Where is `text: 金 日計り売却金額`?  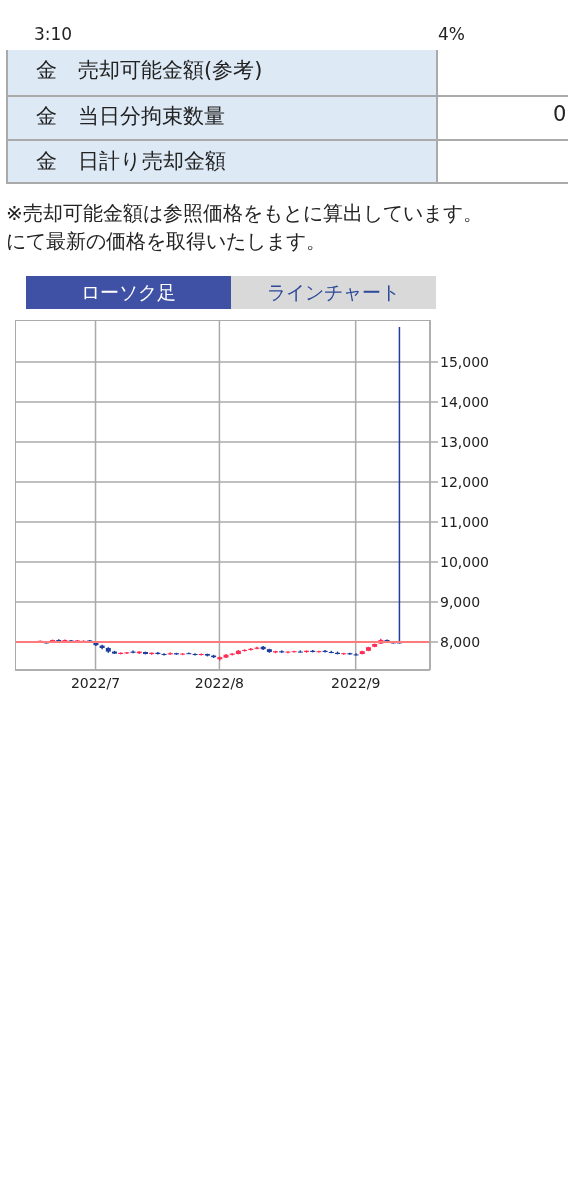 text: 金 日計り売却金額 is located at coordinates (131, 161).